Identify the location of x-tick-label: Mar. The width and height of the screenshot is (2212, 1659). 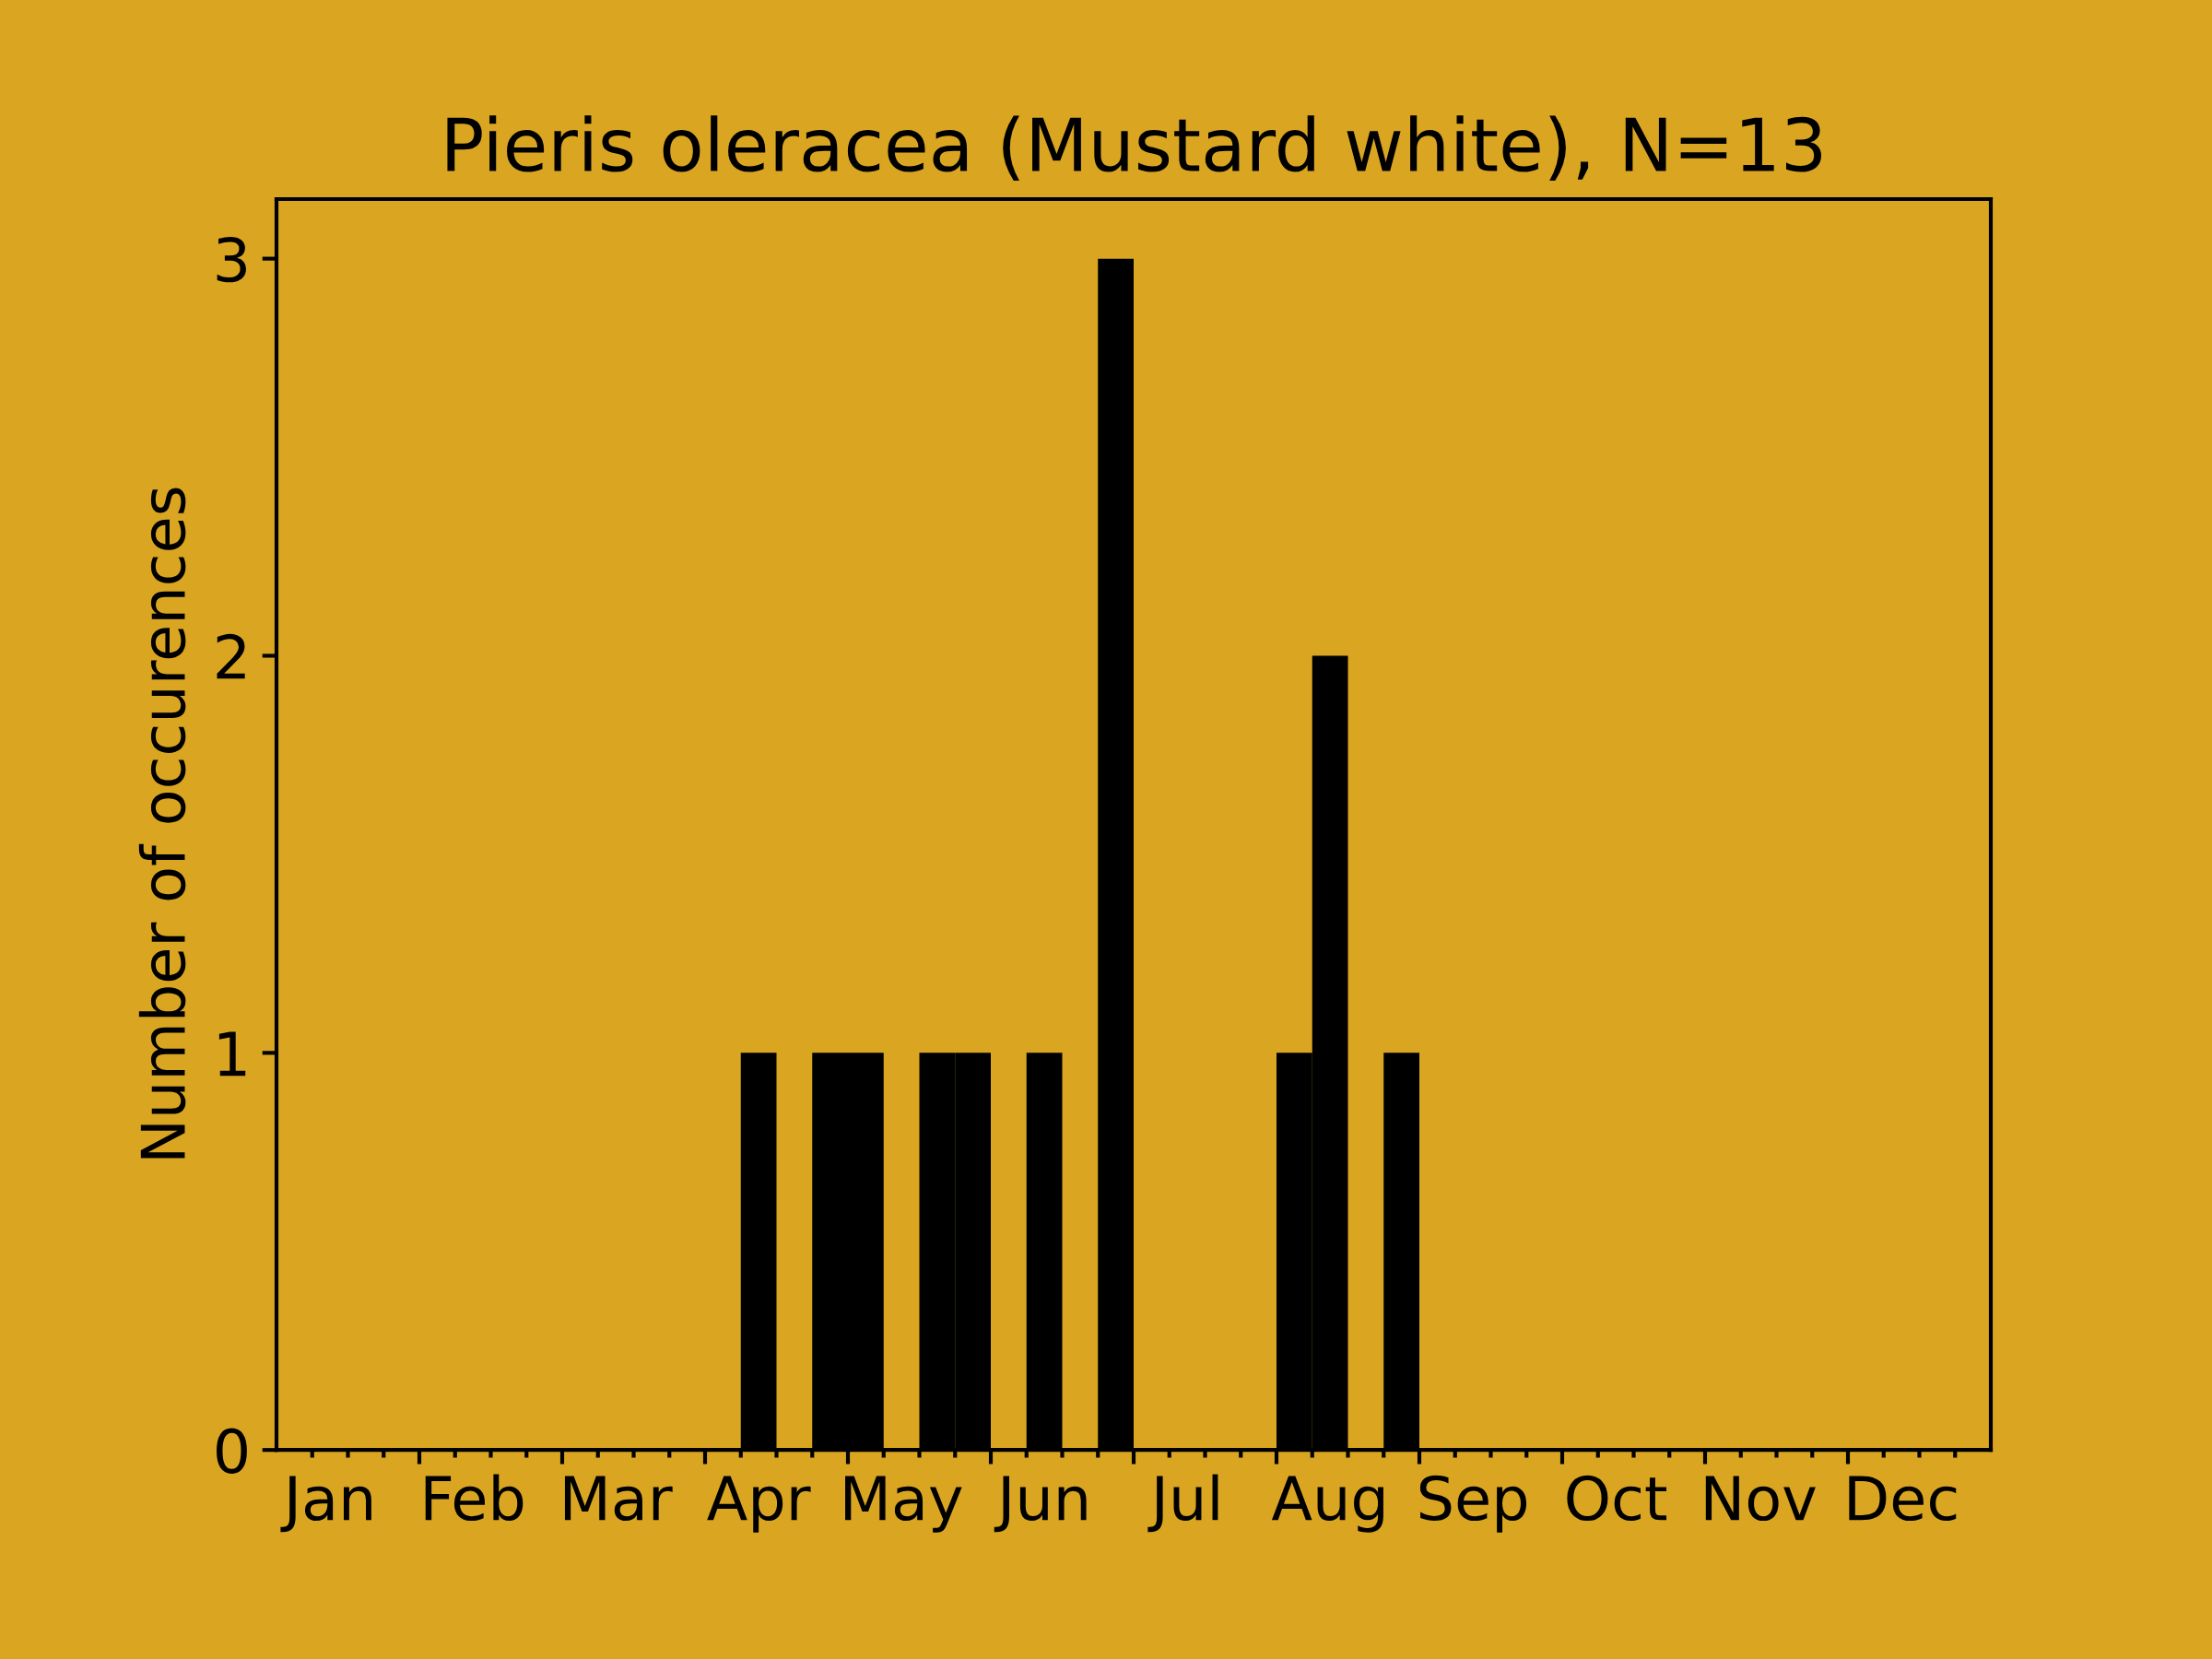
(618, 1499).